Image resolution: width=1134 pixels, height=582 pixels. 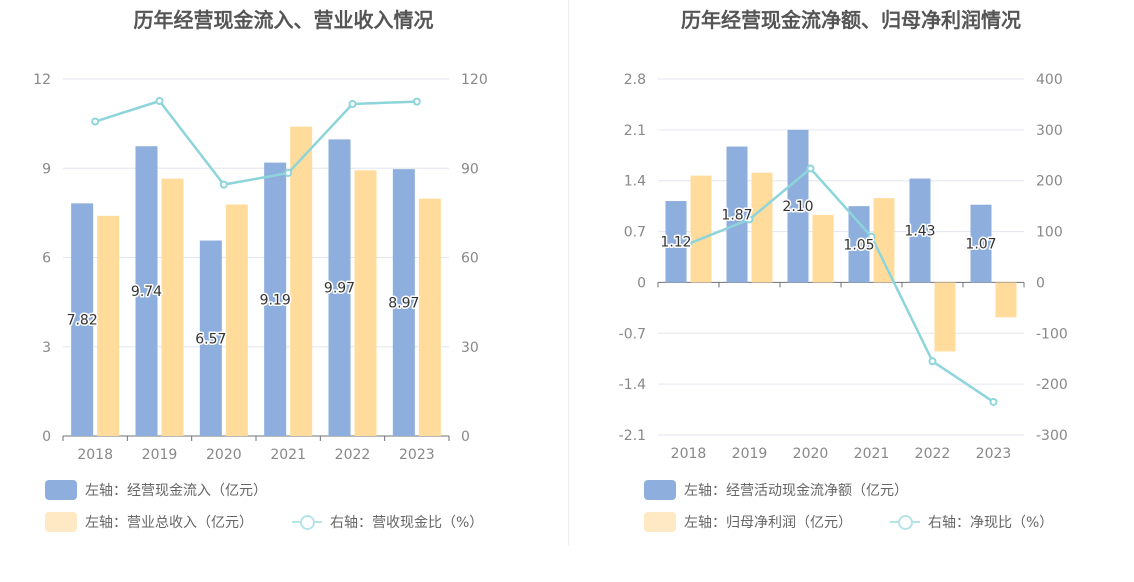 What do you see at coordinates (470, 348) in the screenshot?
I see `y-right-tick-label: 30` at bounding box center [470, 348].